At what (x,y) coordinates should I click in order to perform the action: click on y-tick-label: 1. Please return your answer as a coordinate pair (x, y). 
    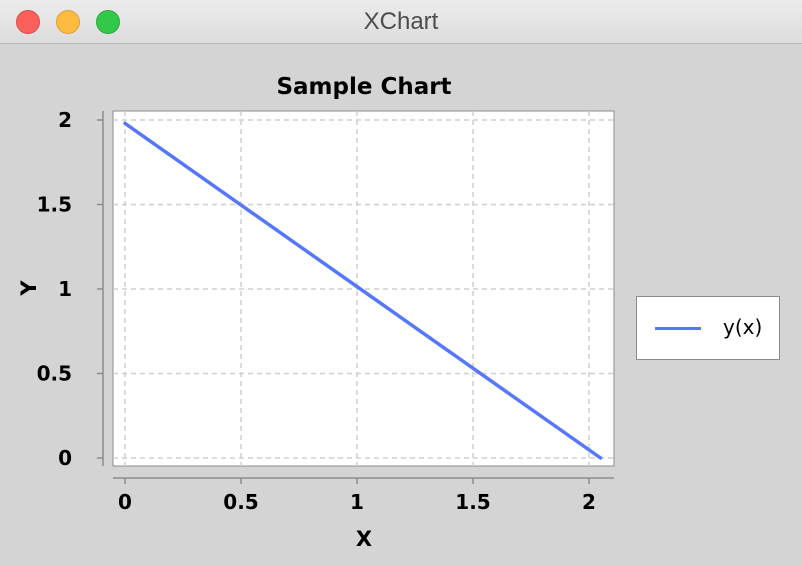
    Looking at the image, I should click on (65, 289).